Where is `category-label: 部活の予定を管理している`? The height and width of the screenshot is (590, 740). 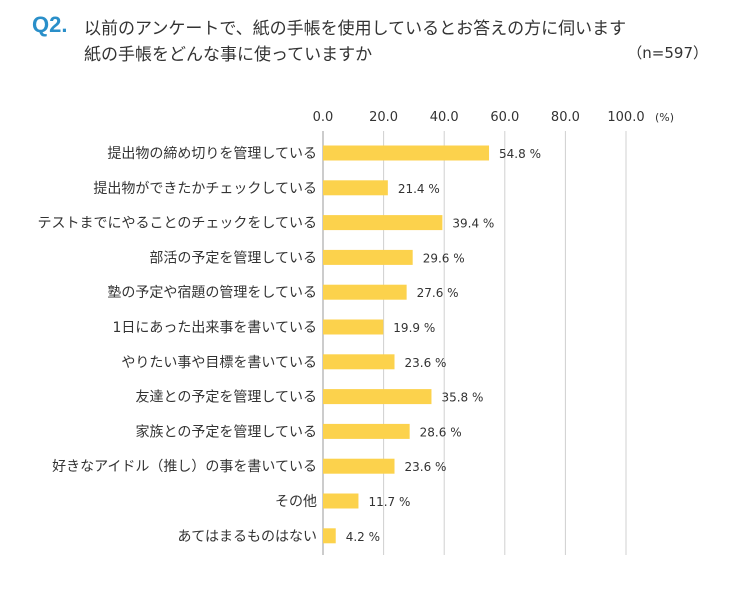 category-label: 部活の予定を管理している is located at coordinates (233, 258).